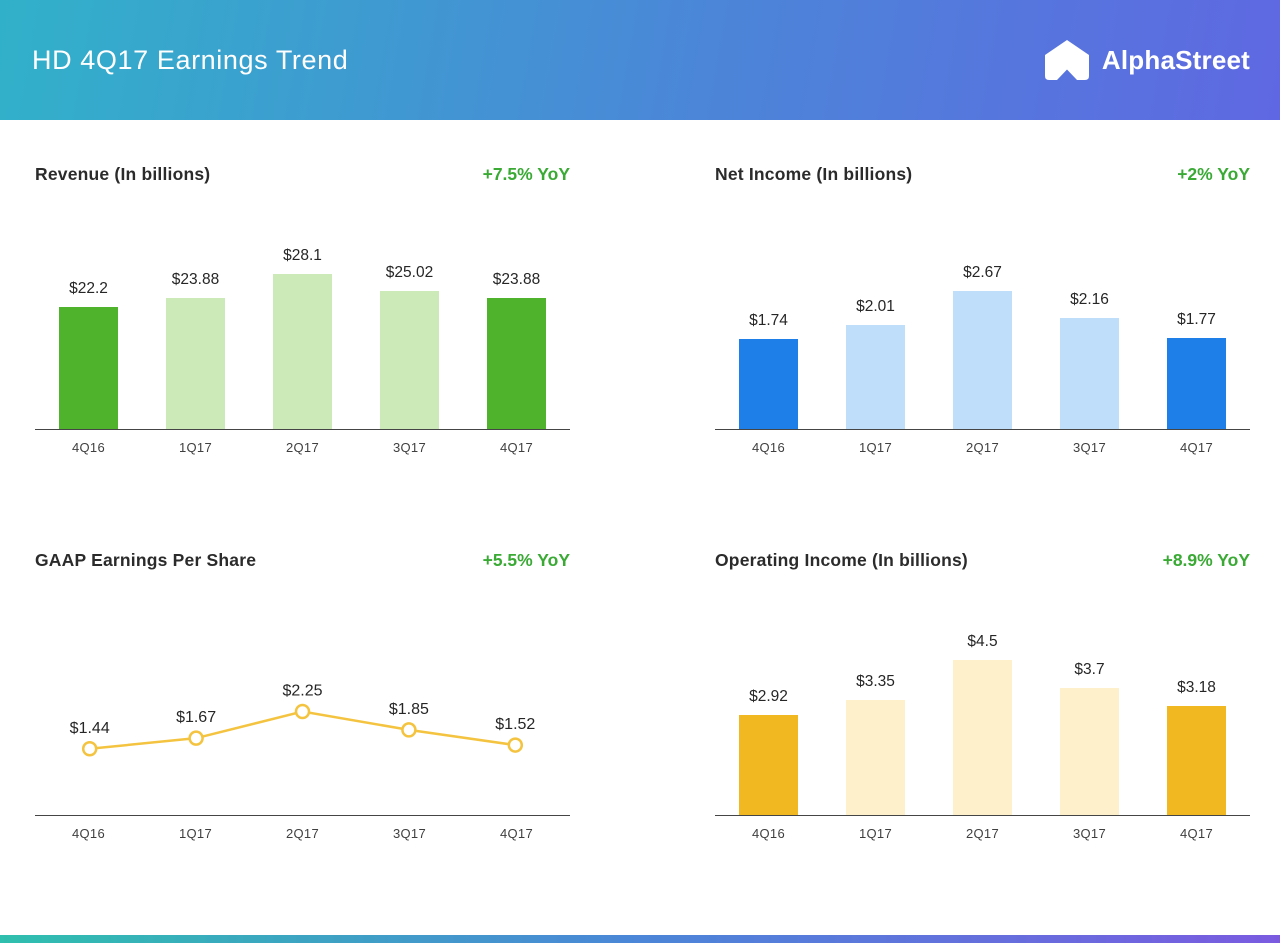 The width and height of the screenshot is (1280, 943). I want to click on header: HD 4Q17 Earnings Trend AlphaStreet, so click(640, 60).